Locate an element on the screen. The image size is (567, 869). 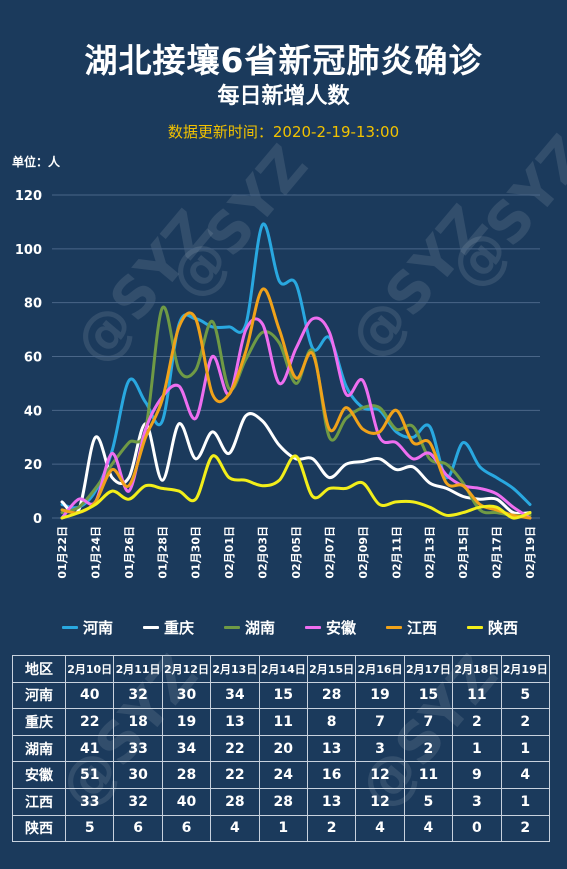
x-tick-label: 02月13日 is located at coordinates (430, 552).